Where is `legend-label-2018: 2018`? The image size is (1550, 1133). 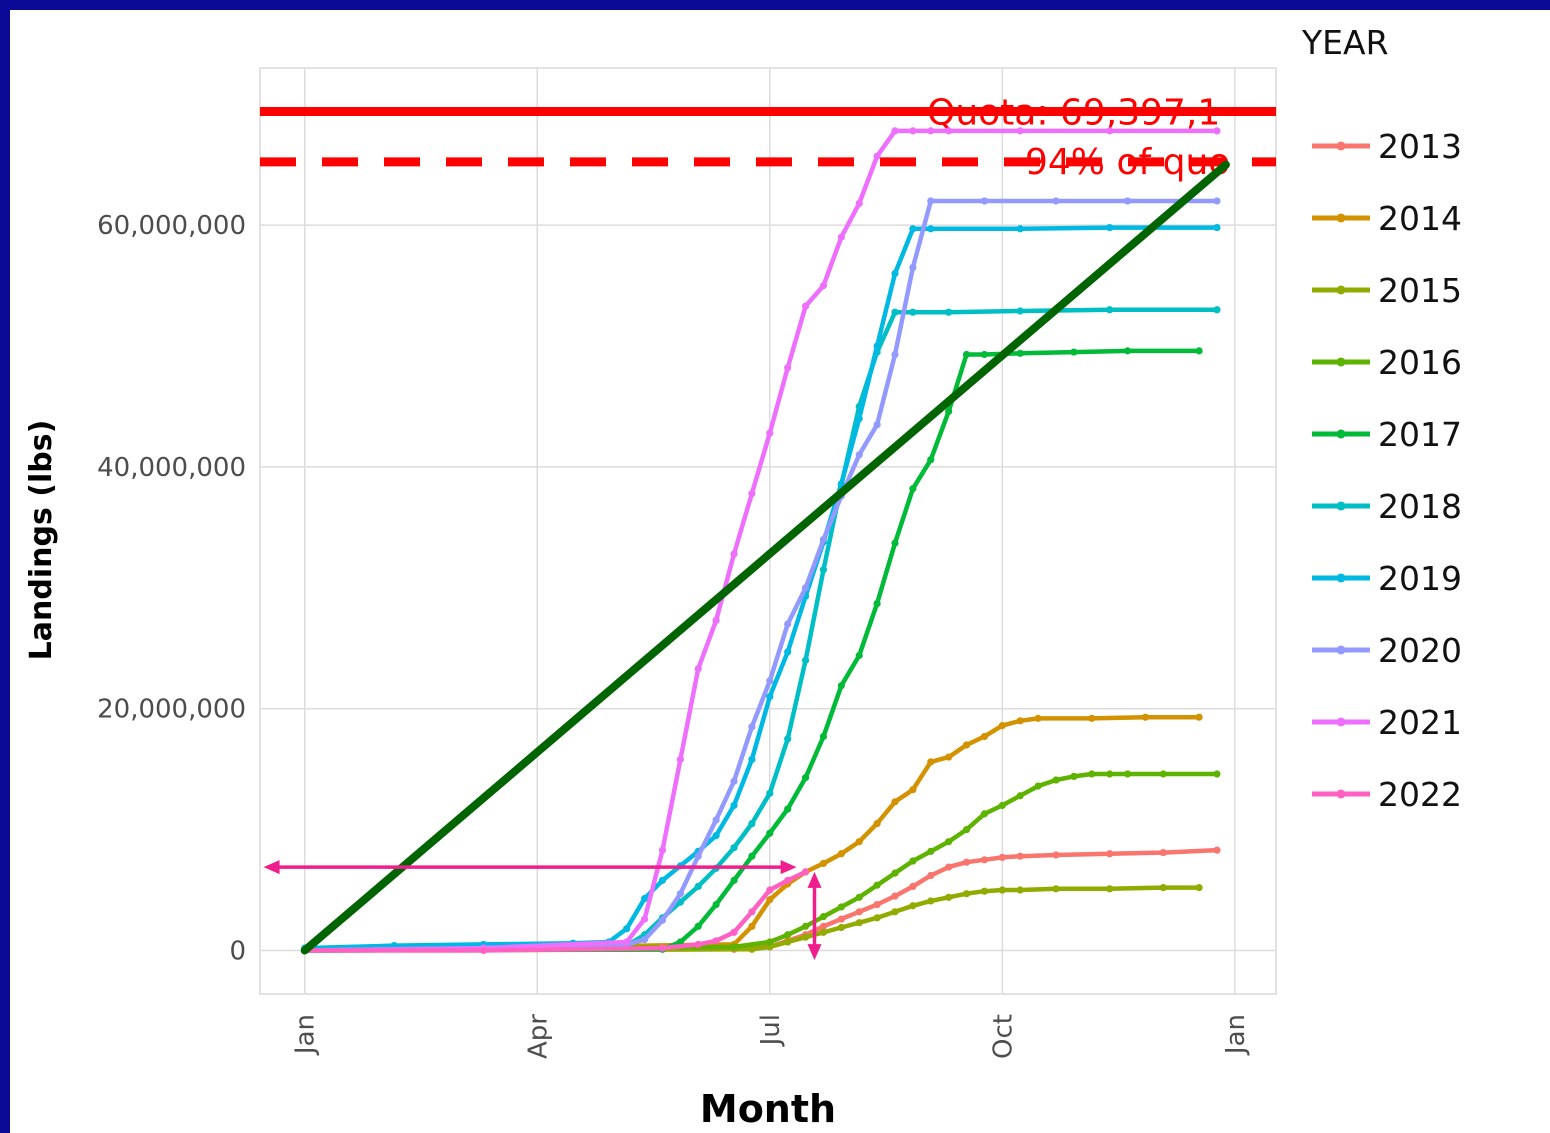
legend-label-2018: 2018 is located at coordinates (1420, 506).